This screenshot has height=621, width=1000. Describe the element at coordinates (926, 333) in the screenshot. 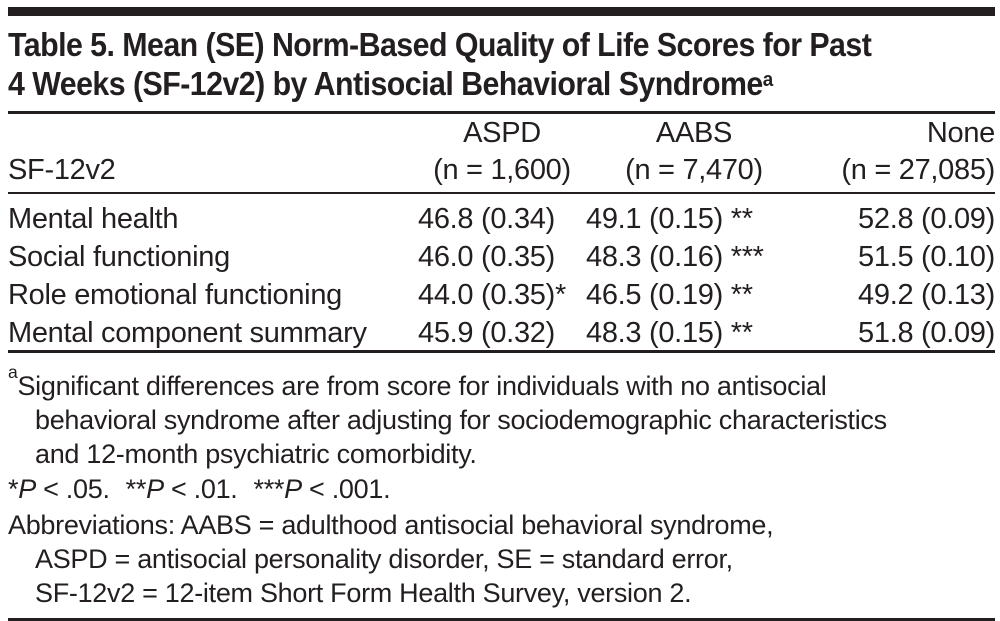

I see `cell-none: 51.8 (0.09)` at that location.